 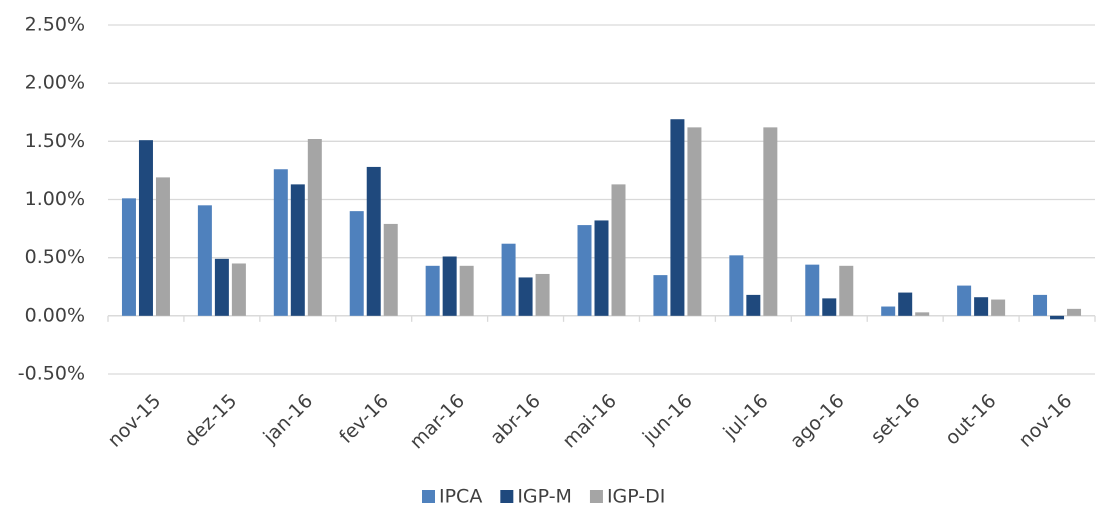 I want to click on x-tick-label: ago-16, so click(x=817, y=421).